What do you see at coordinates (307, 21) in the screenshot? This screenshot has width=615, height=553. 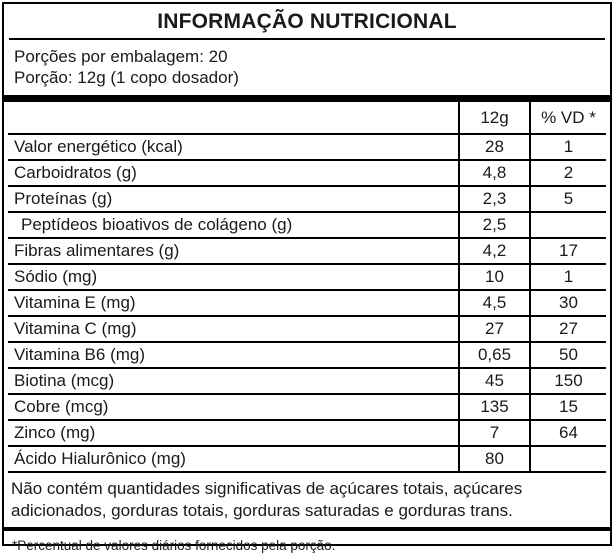 I see `panel-title: INFORMAÇÃO NUTRICIONAL` at bounding box center [307, 21].